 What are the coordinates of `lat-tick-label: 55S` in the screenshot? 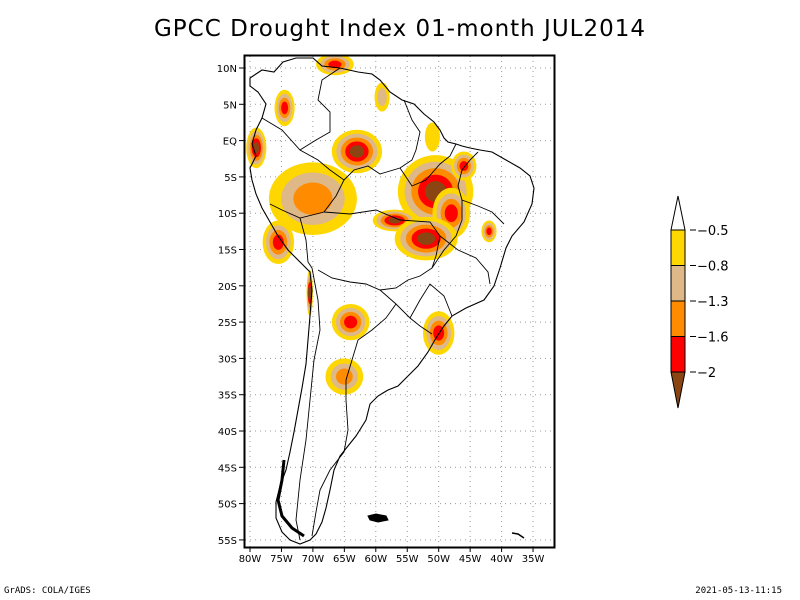 It's located at (227, 541).